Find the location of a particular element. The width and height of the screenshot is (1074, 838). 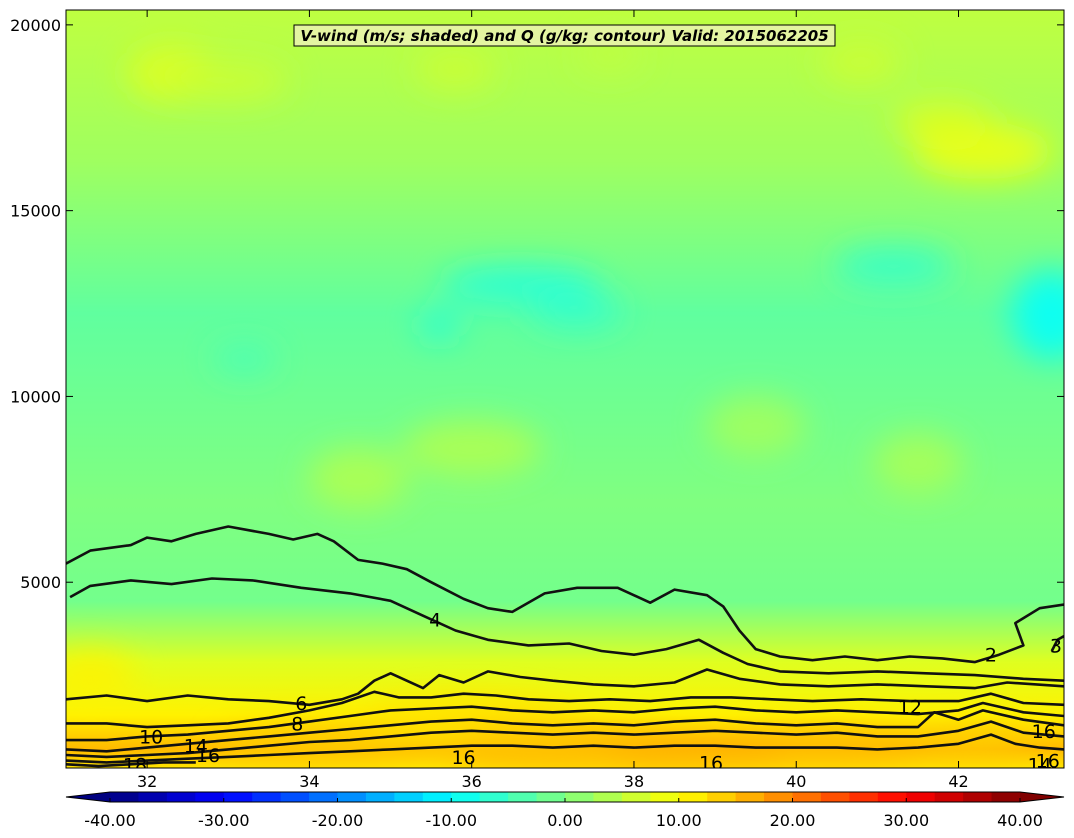

contour-label: 12 is located at coordinates (910, 708).